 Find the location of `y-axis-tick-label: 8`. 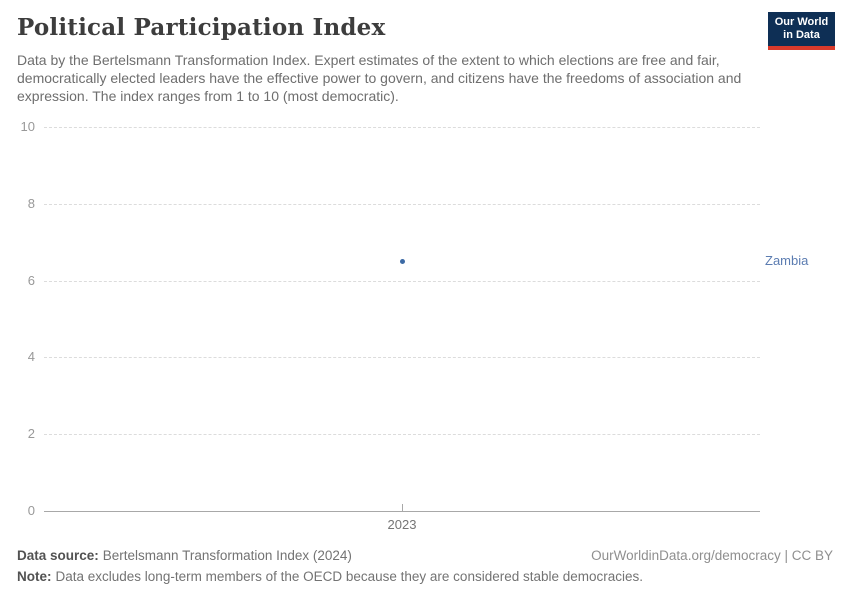

y-axis-tick-label: 8 is located at coordinates (31, 203).